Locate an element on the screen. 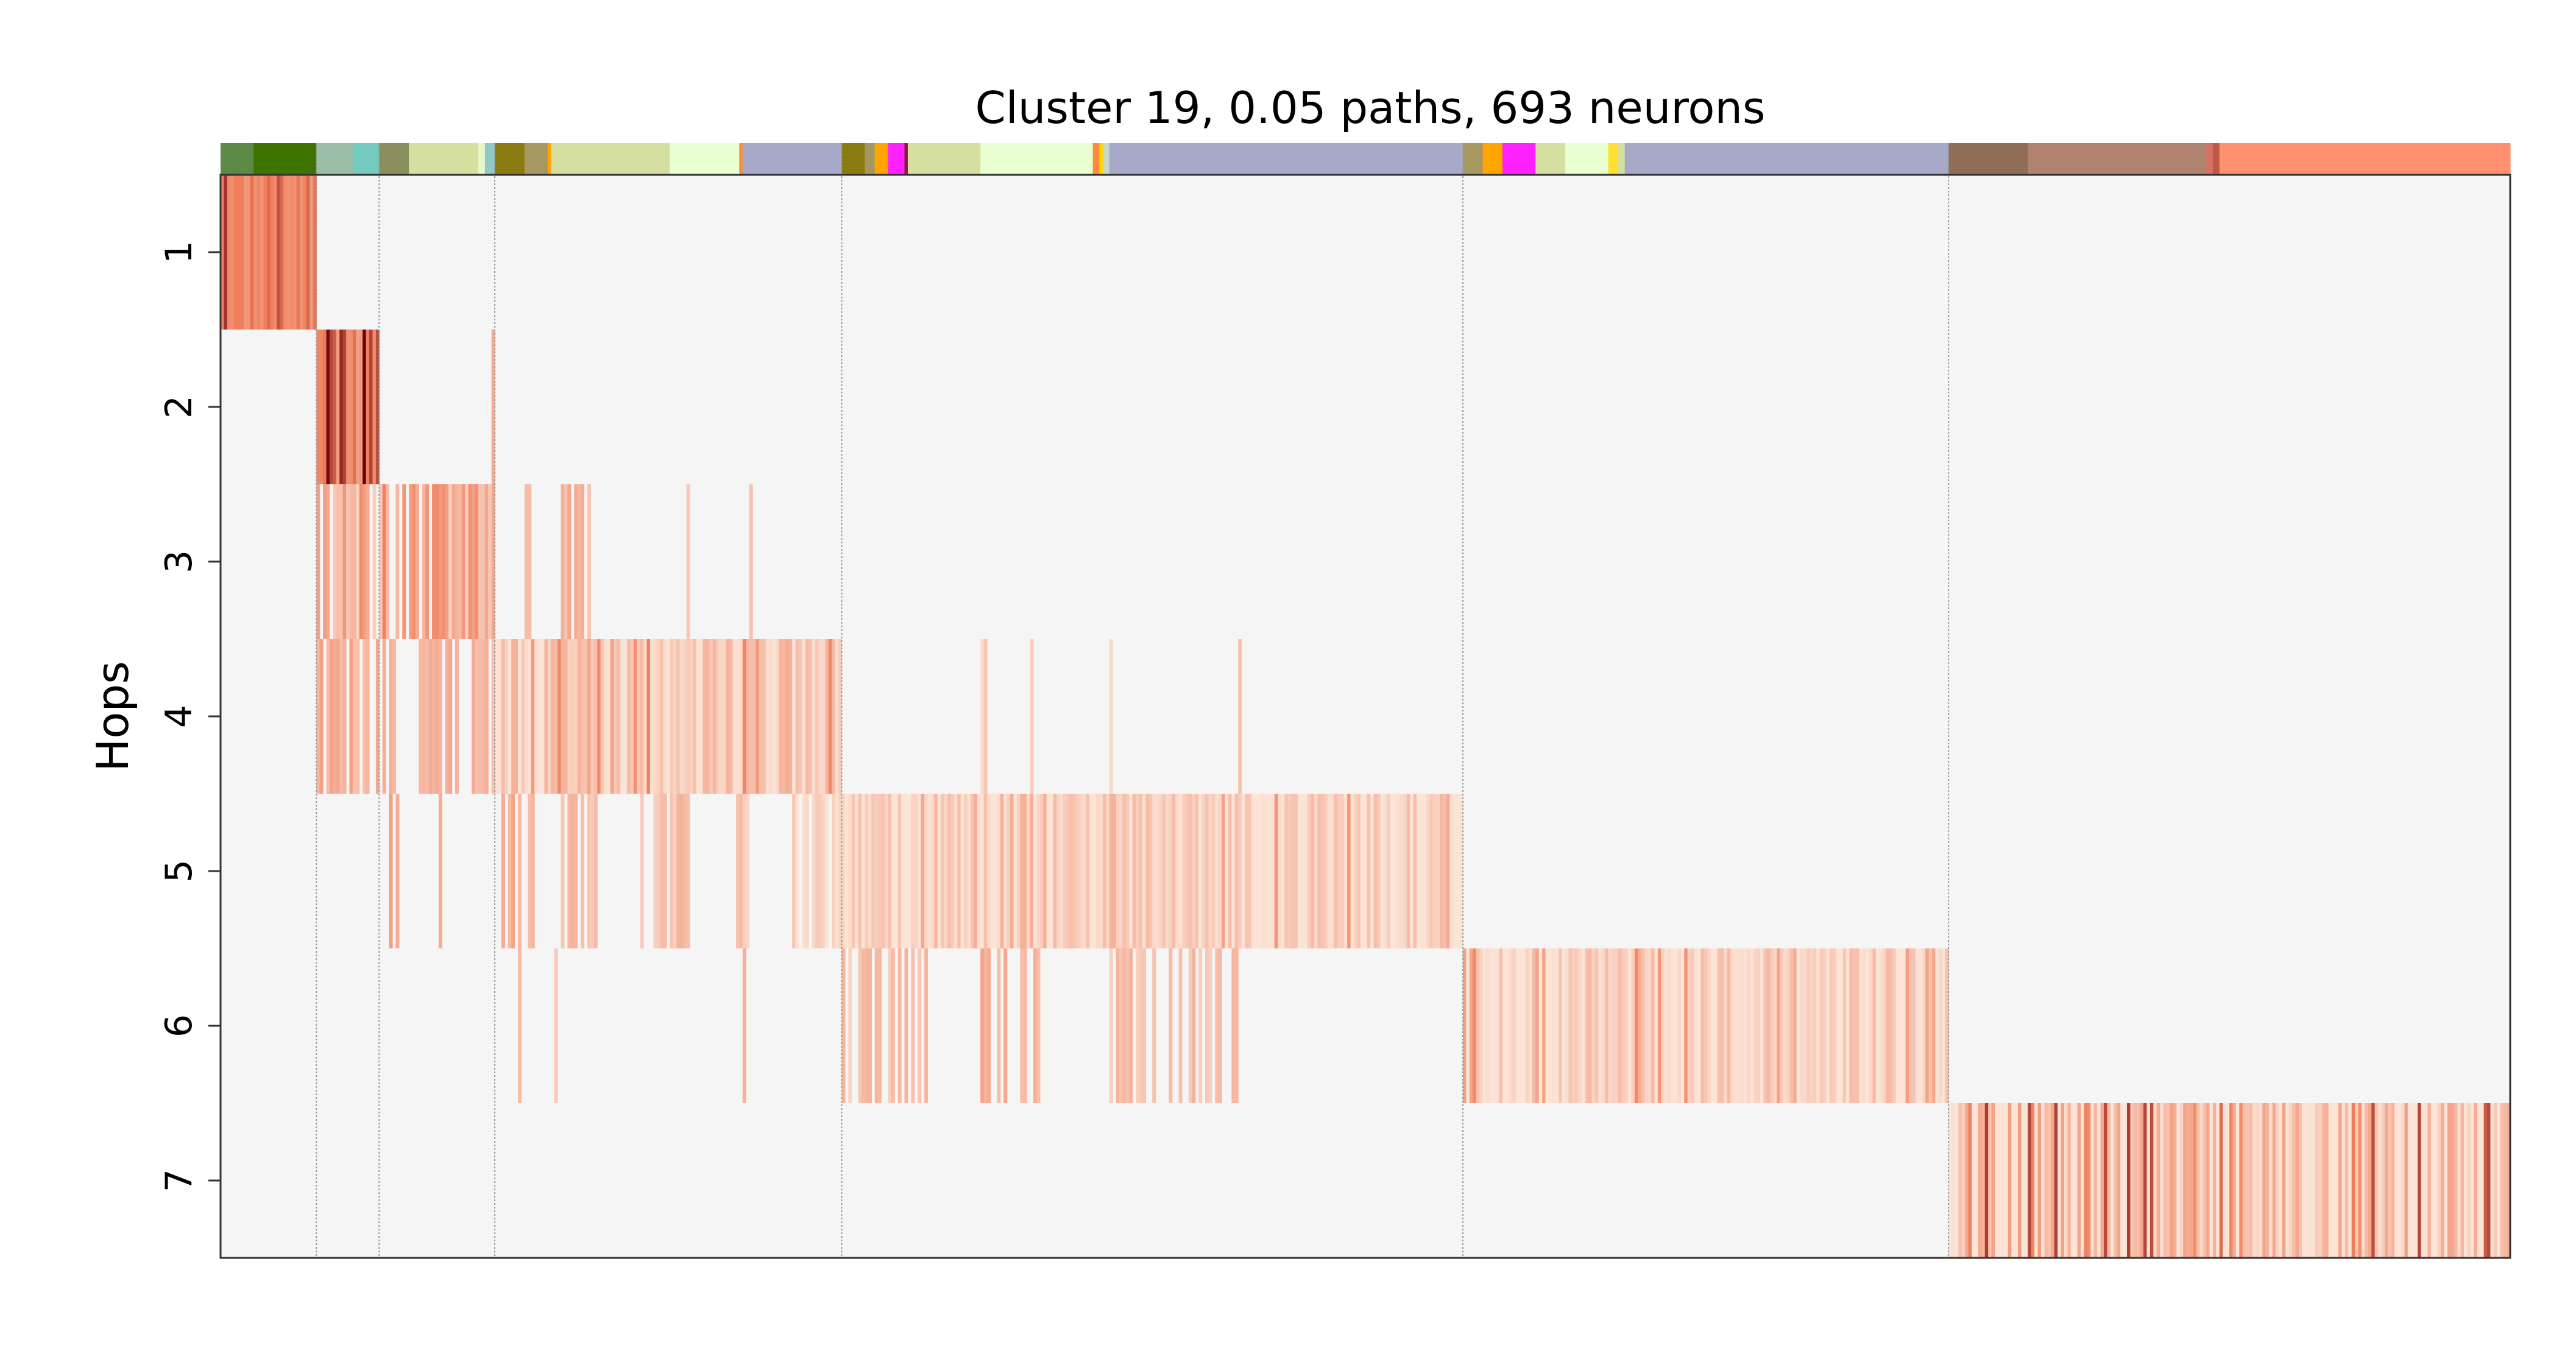 Image resolution: width=2576 pixels, height=1359 pixels. y-tick-label: 1 is located at coordinates (179, 252).